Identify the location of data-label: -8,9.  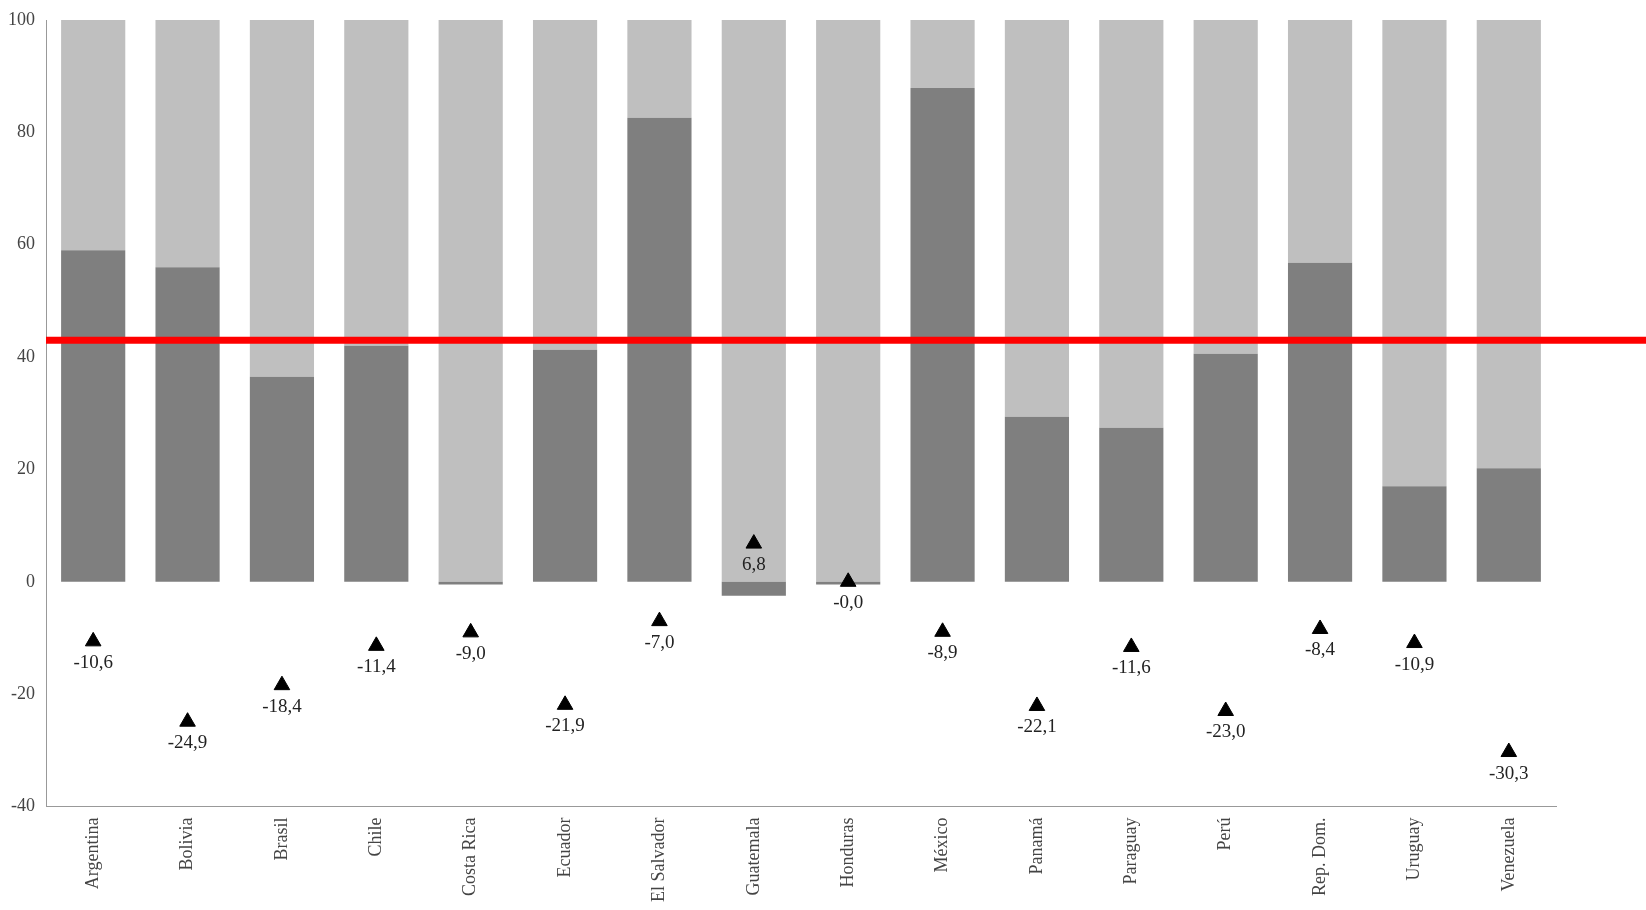
(942, 652).